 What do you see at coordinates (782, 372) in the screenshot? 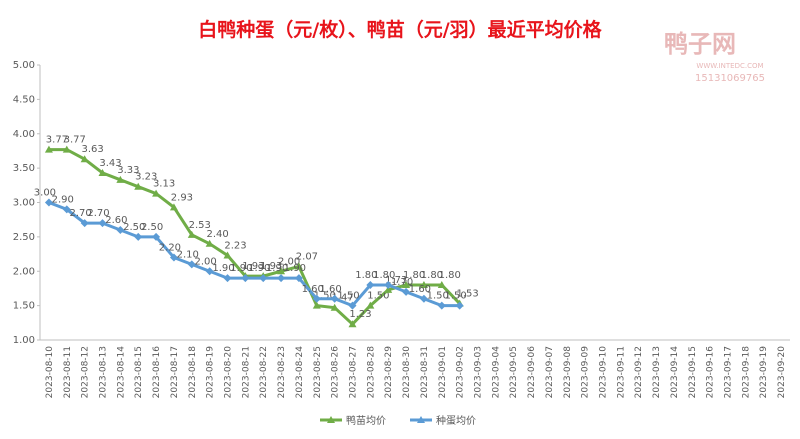
I see `x-tick-label: 2023-09-20` at bounding box center [782, 372].